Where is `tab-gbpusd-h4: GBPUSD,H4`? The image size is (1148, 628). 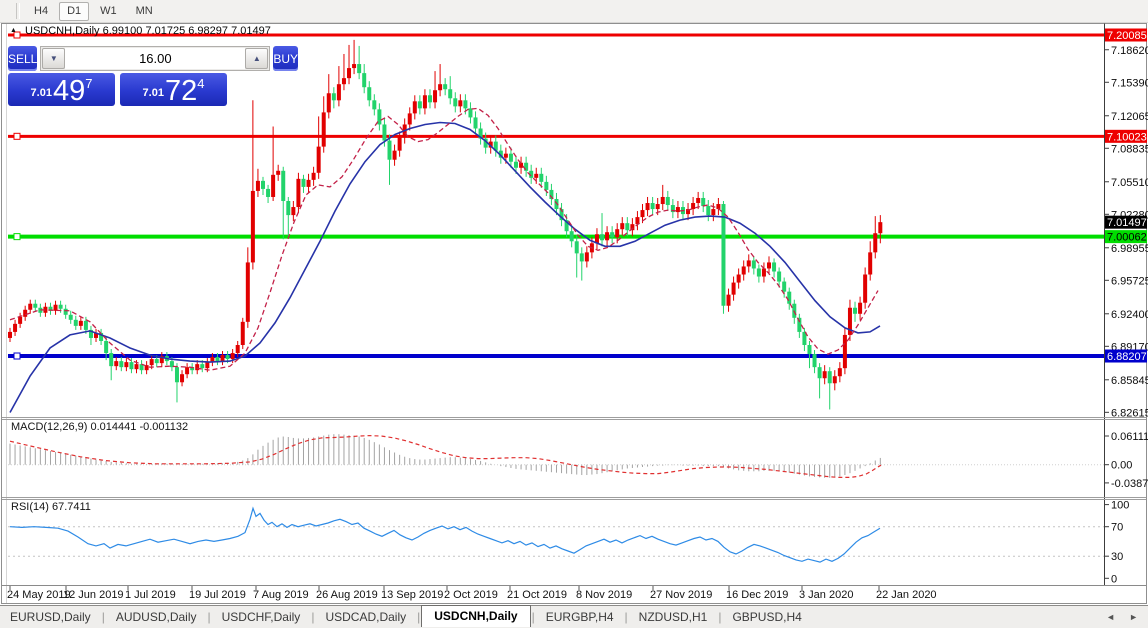 tab-gbpusd-h4: GBPUSD,H4 is located at coordinates (767, 617).